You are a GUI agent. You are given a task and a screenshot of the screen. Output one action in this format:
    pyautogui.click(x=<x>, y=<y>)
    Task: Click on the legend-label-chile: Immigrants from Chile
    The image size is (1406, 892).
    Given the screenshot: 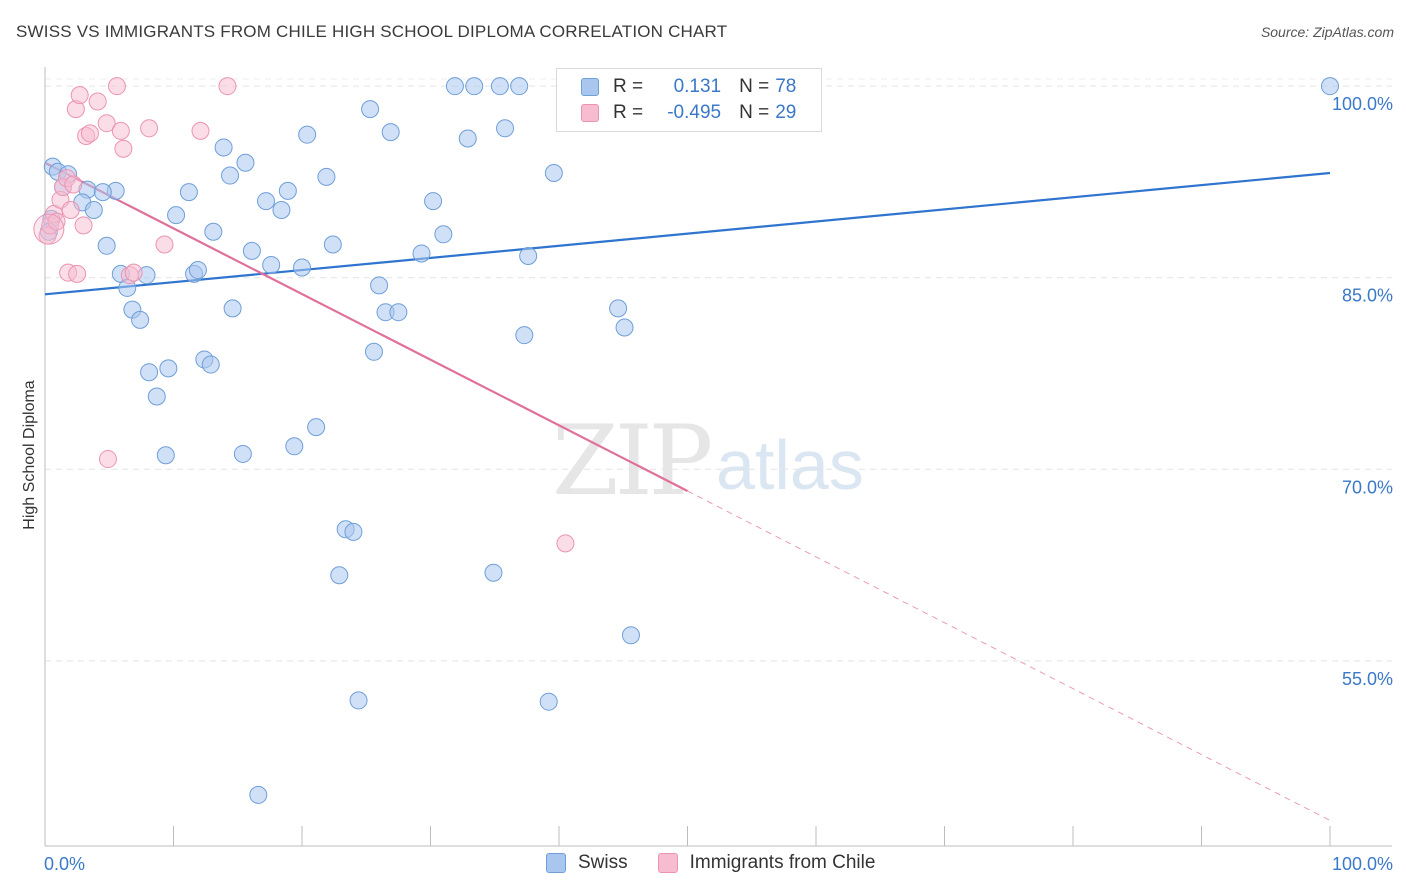 What is the action you would take?
    pyautogui.click(x=782, y=862)
    